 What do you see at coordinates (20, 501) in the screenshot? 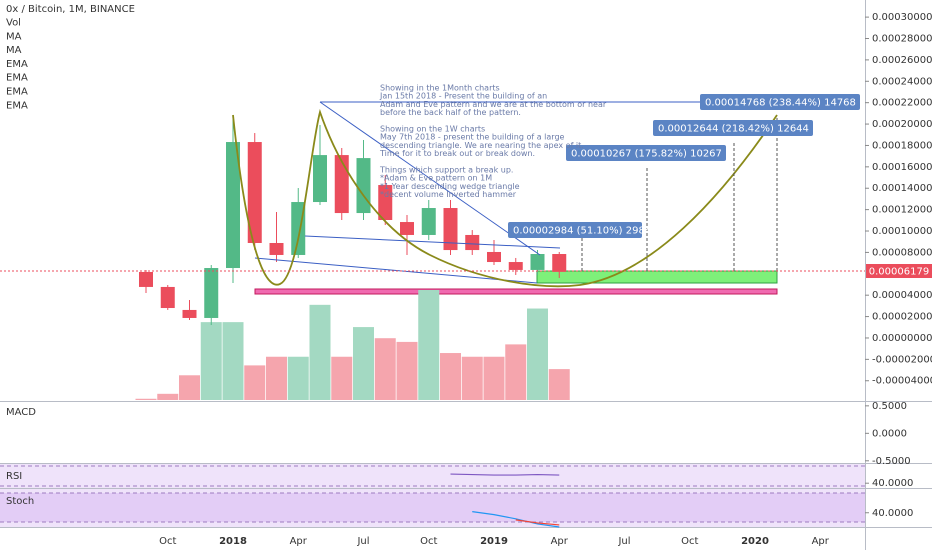
I see `pane-label: Stoch` at bounding box center [20, 501].